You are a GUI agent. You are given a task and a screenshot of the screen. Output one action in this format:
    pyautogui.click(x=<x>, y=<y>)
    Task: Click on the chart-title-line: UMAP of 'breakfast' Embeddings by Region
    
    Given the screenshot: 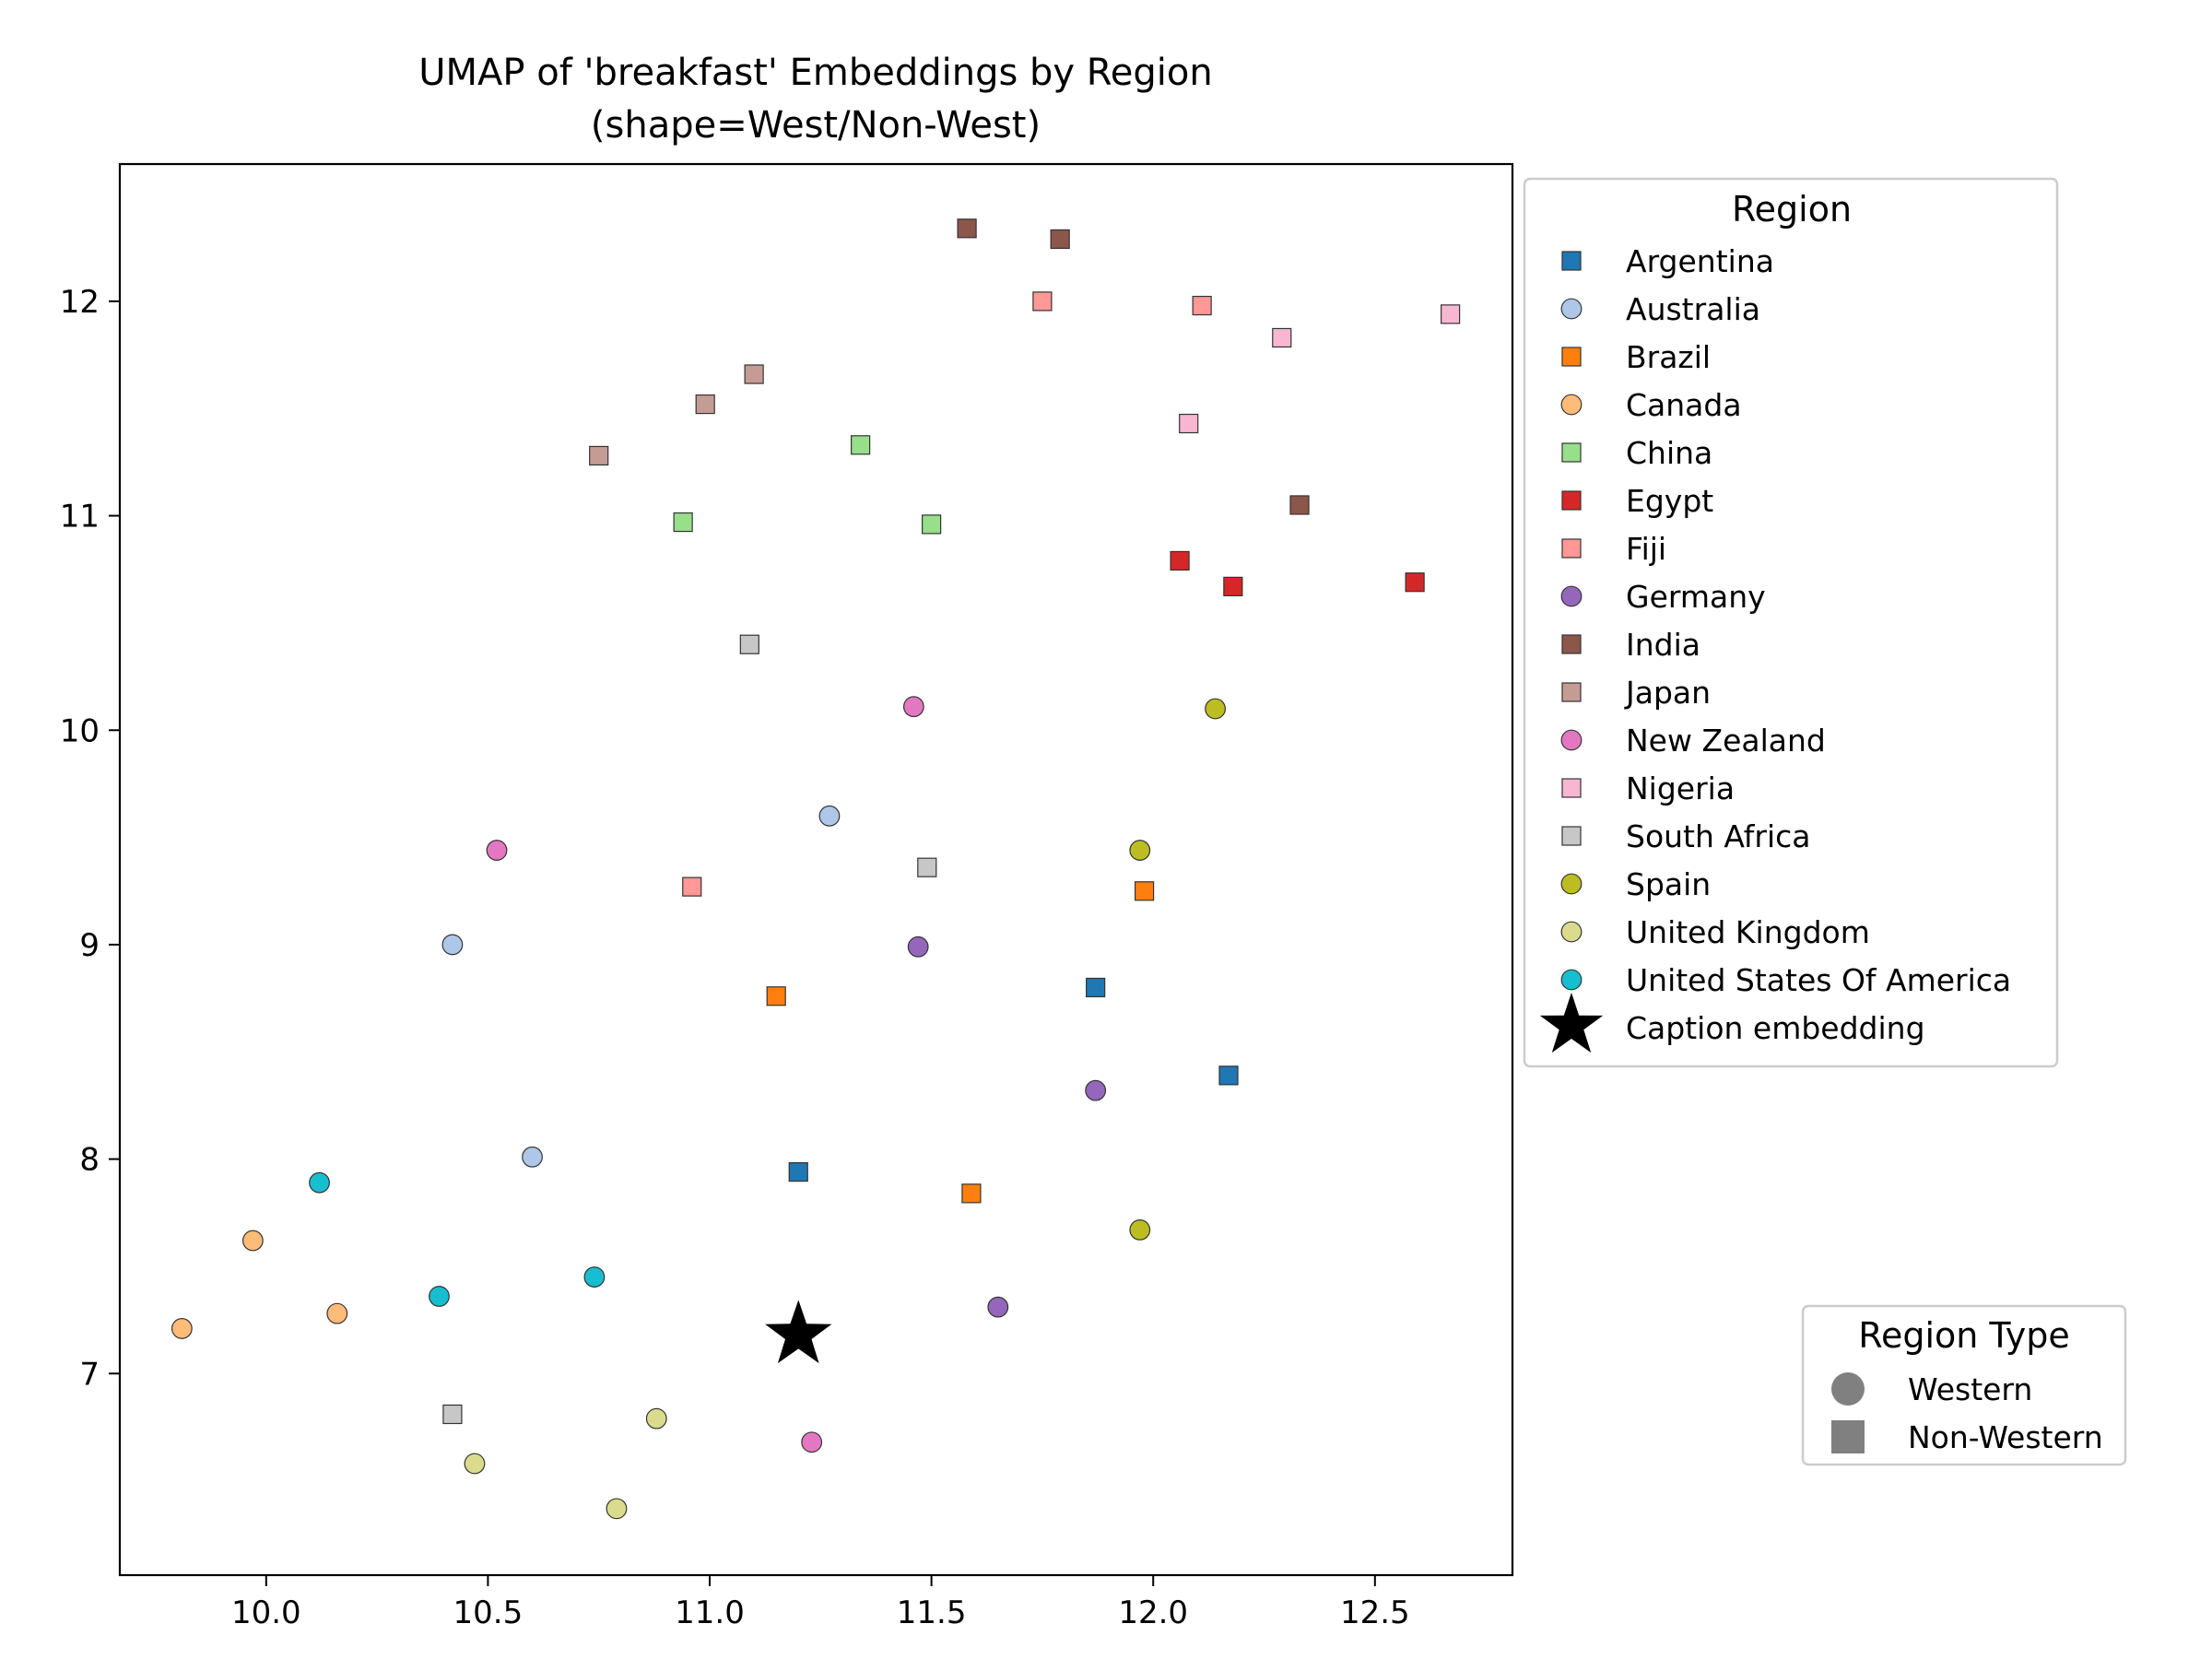 What is the action you would take?
    pyautogui.click(x=815, y=73)
    